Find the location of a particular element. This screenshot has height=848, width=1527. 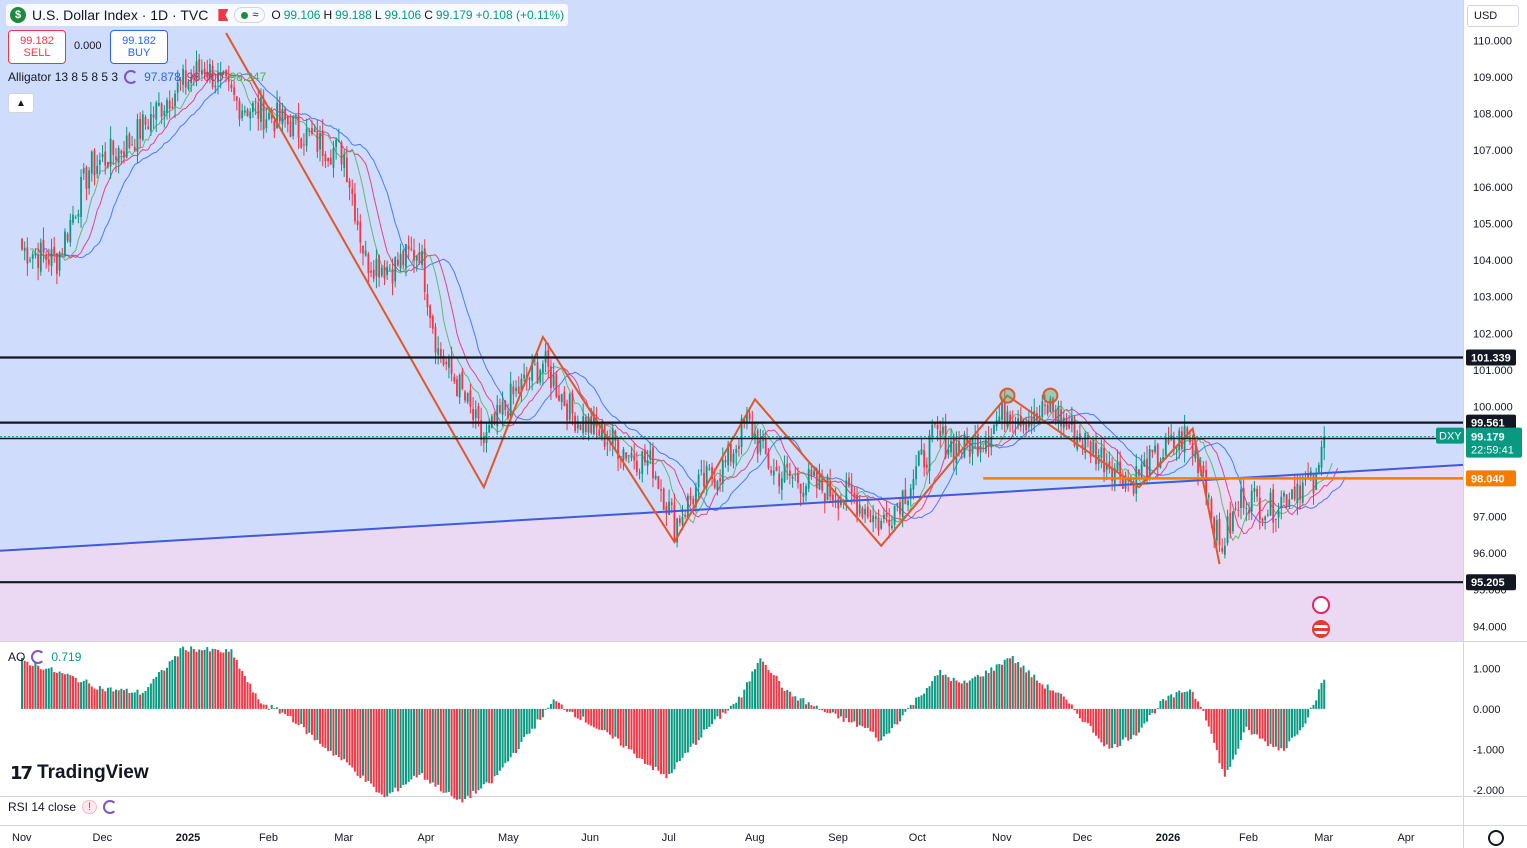

price-tick-label: 107.000 is located at coordinates (1493, 151).